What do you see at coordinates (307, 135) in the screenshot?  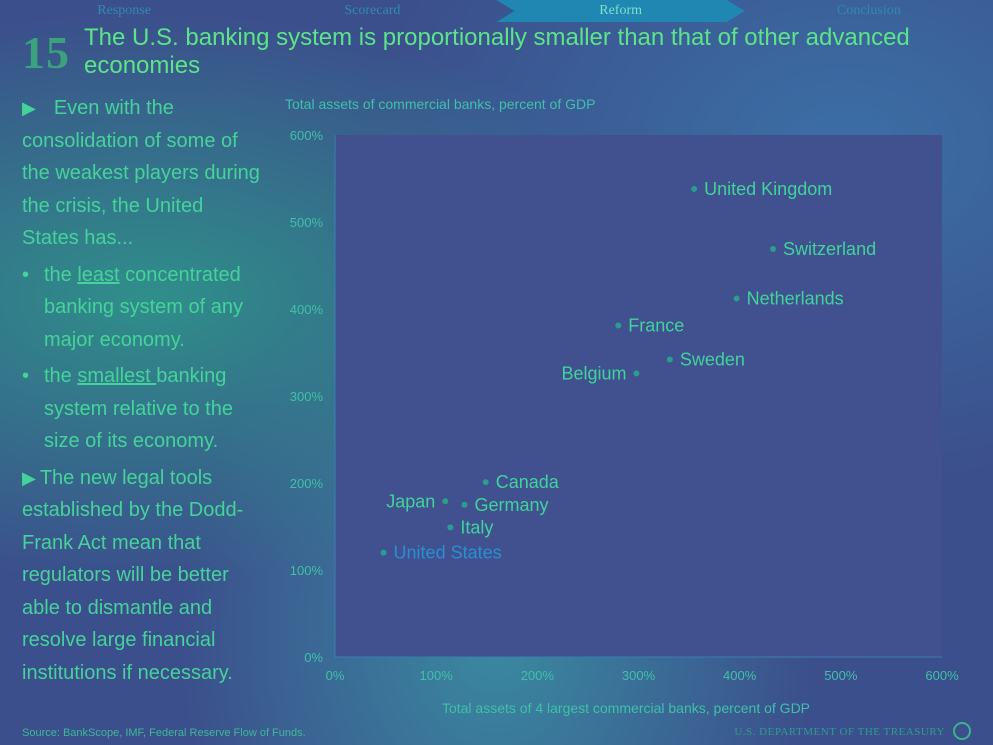 I see `y-tick-label: 600%` at bounding box center [307, 135].